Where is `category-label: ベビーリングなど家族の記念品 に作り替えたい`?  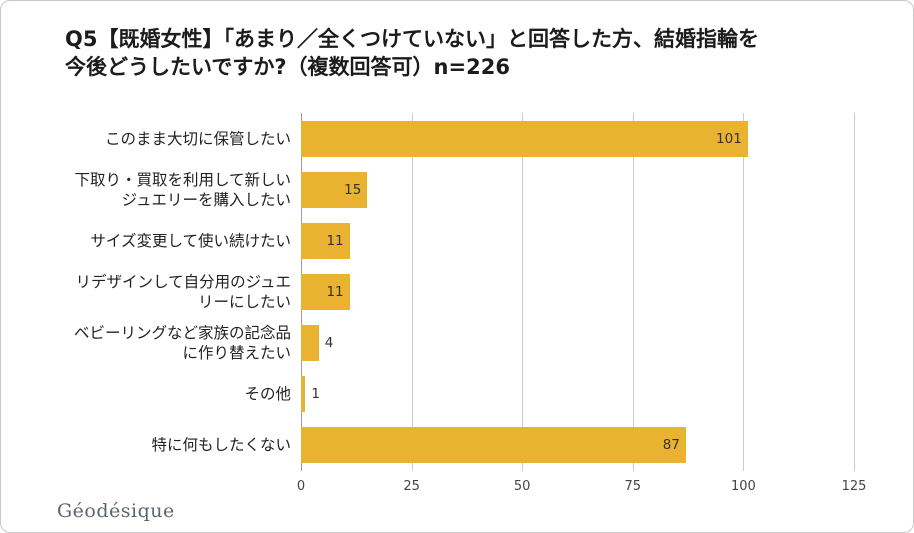
category-label: ベビーリングなど家族の記念品 に作り替えたい is located at coordinates (182, 343).